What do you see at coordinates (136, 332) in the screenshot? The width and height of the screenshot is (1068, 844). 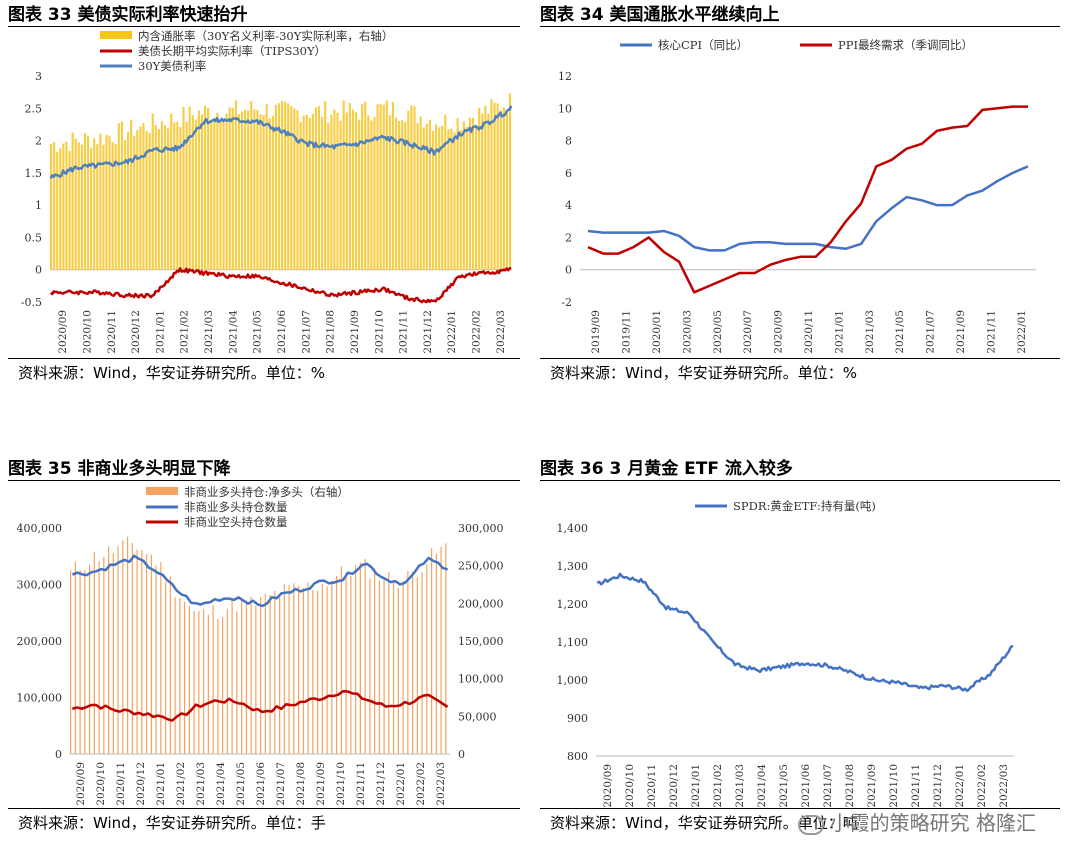 I see `x-tick-label: 2020/12` at bounding box center [136, 332].